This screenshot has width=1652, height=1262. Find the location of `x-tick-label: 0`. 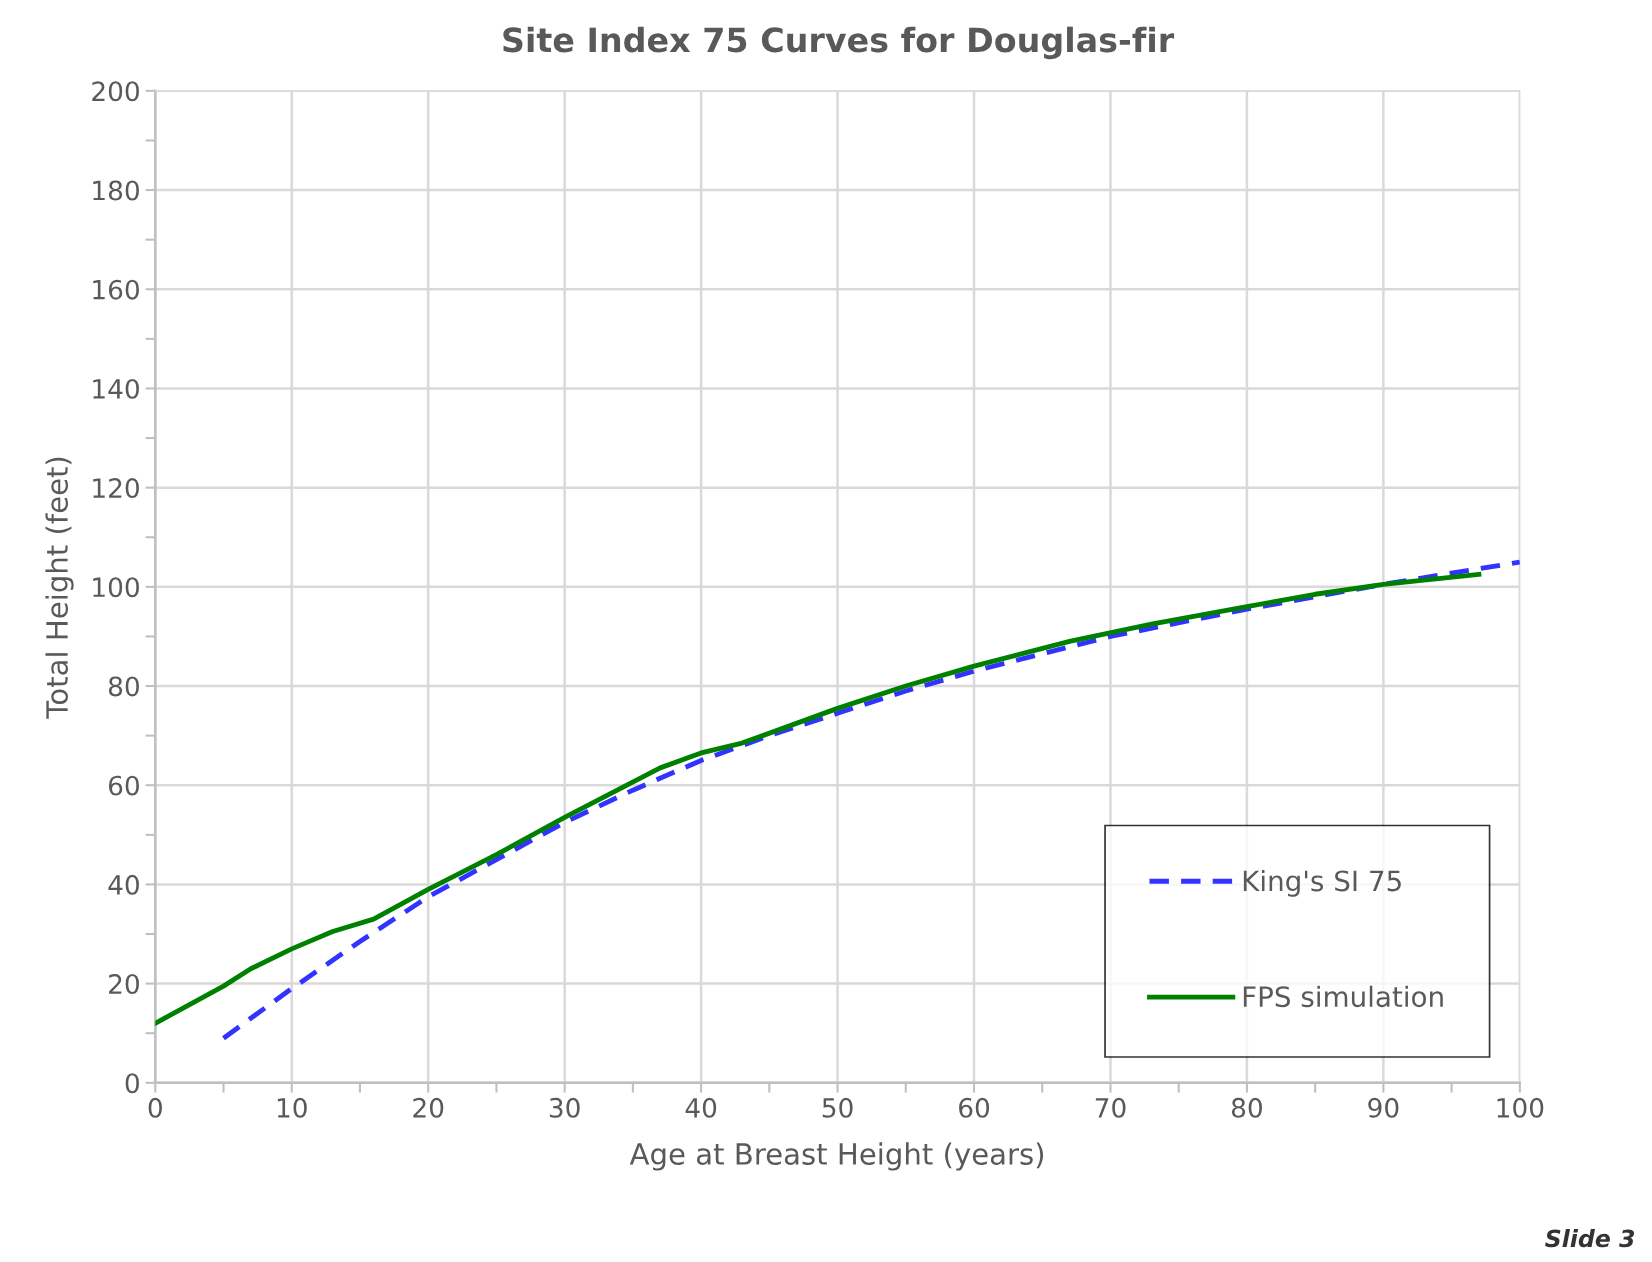

x-tick-label: 0 is located at coordinates (155, 1107).